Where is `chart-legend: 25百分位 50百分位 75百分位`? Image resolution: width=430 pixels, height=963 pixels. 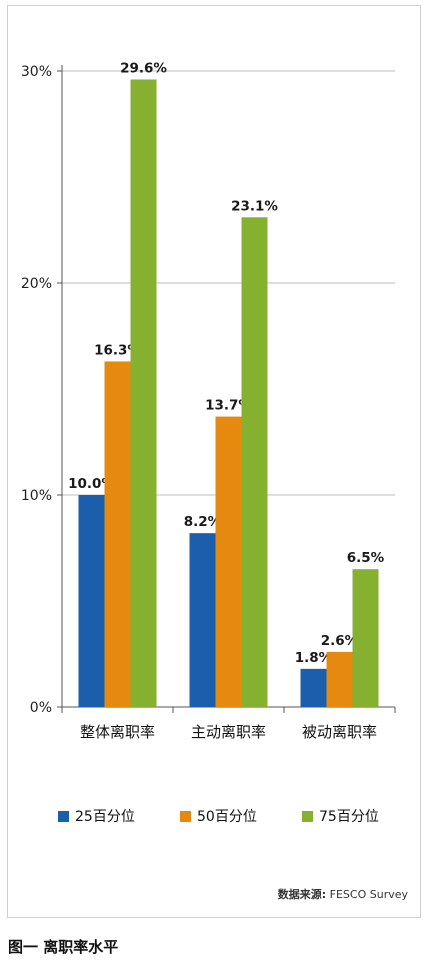 chart-legend: 25百分位 50百分位 75百分位 is located at coordinates (241, 816).